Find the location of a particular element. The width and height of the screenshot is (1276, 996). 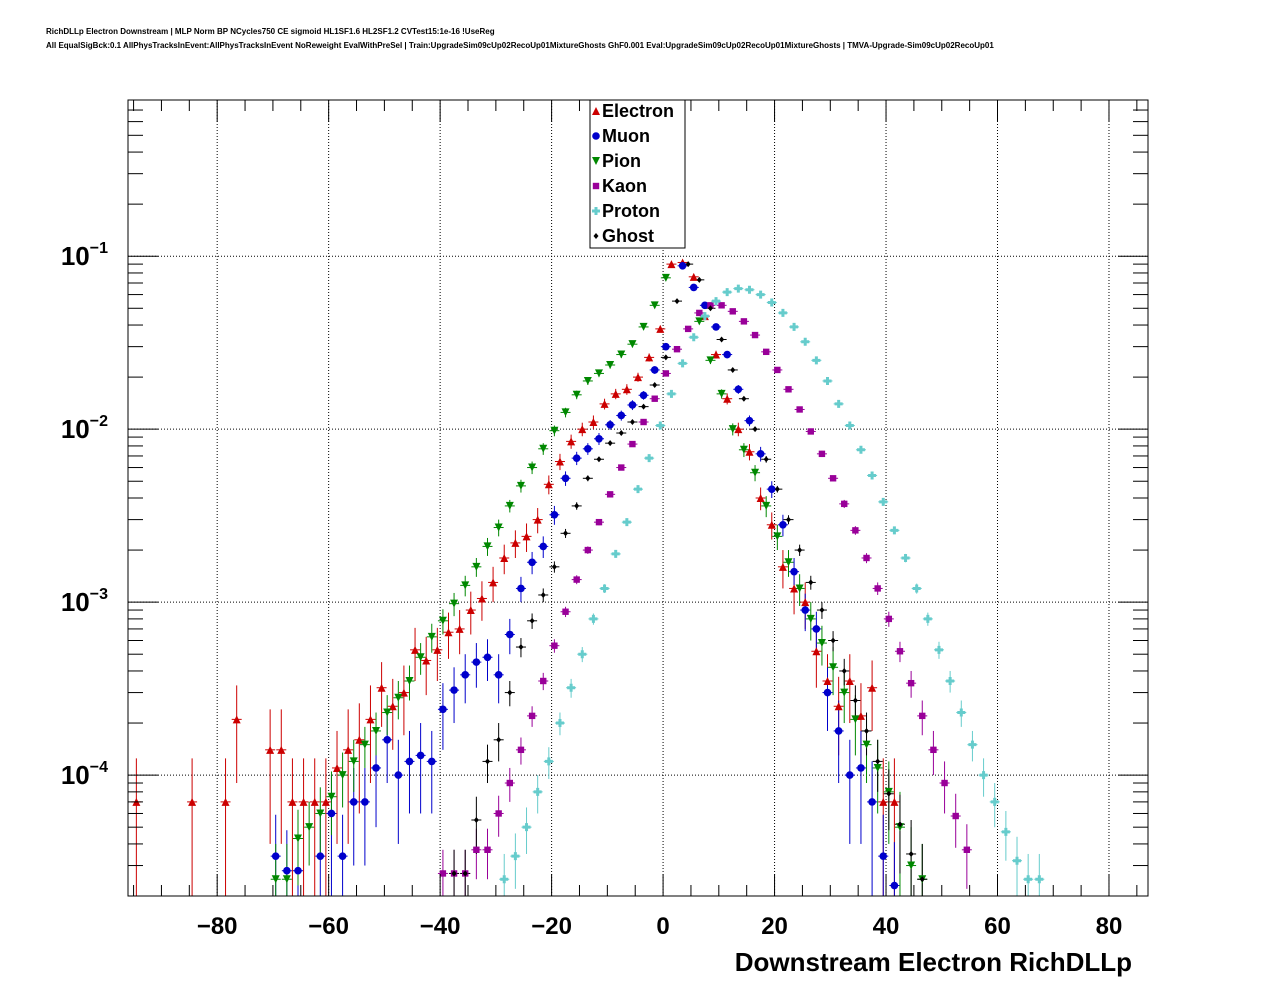

legend-marker-ghost is located at coordinates (596, 236).